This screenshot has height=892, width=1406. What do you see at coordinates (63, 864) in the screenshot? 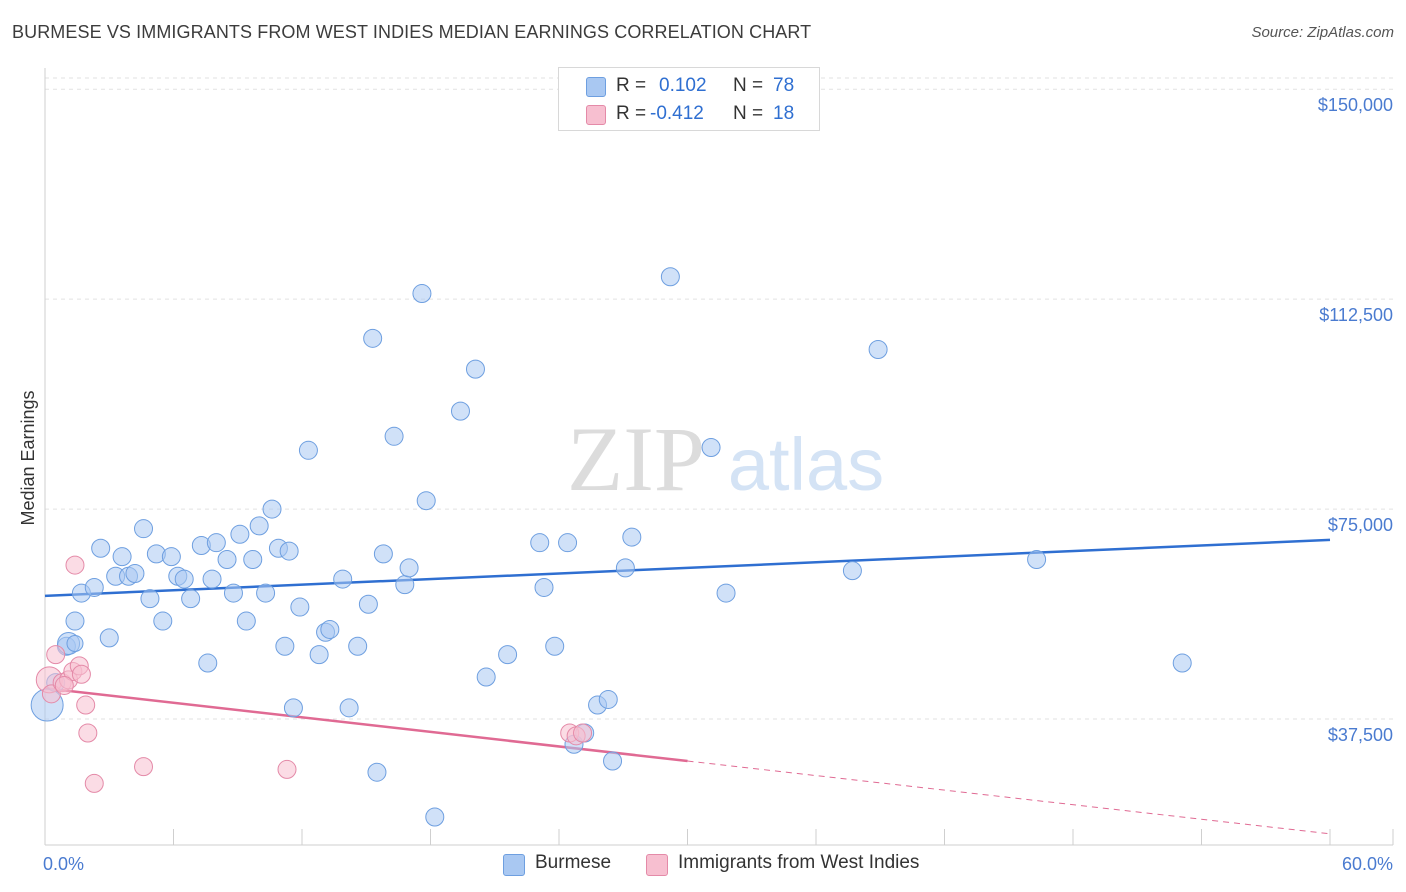
I see `x-tick-label-left: 0.0%` at bounding box center [63, 864].